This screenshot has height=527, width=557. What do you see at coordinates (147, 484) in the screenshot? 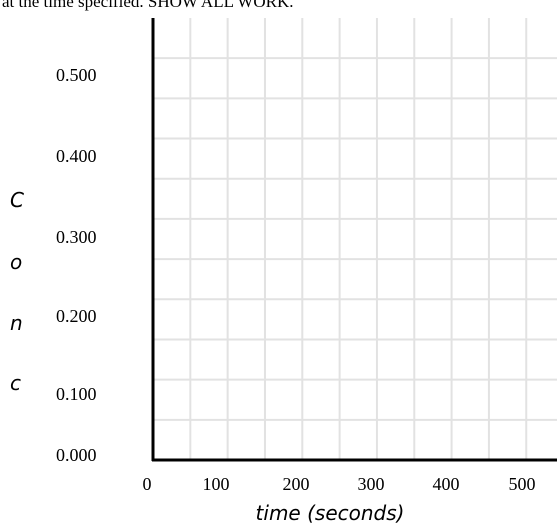
I see `x-tick-label: 0` at bounding box center [147, 484].